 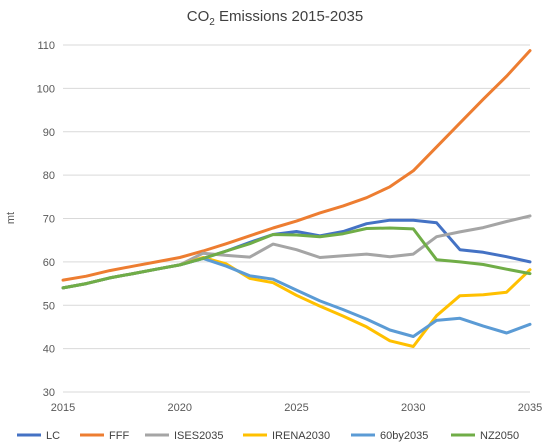 What do you see at coordinates (49, 350) in the screenshot?
I see `y-tick-label: 40` at bounding box center [49, 350].